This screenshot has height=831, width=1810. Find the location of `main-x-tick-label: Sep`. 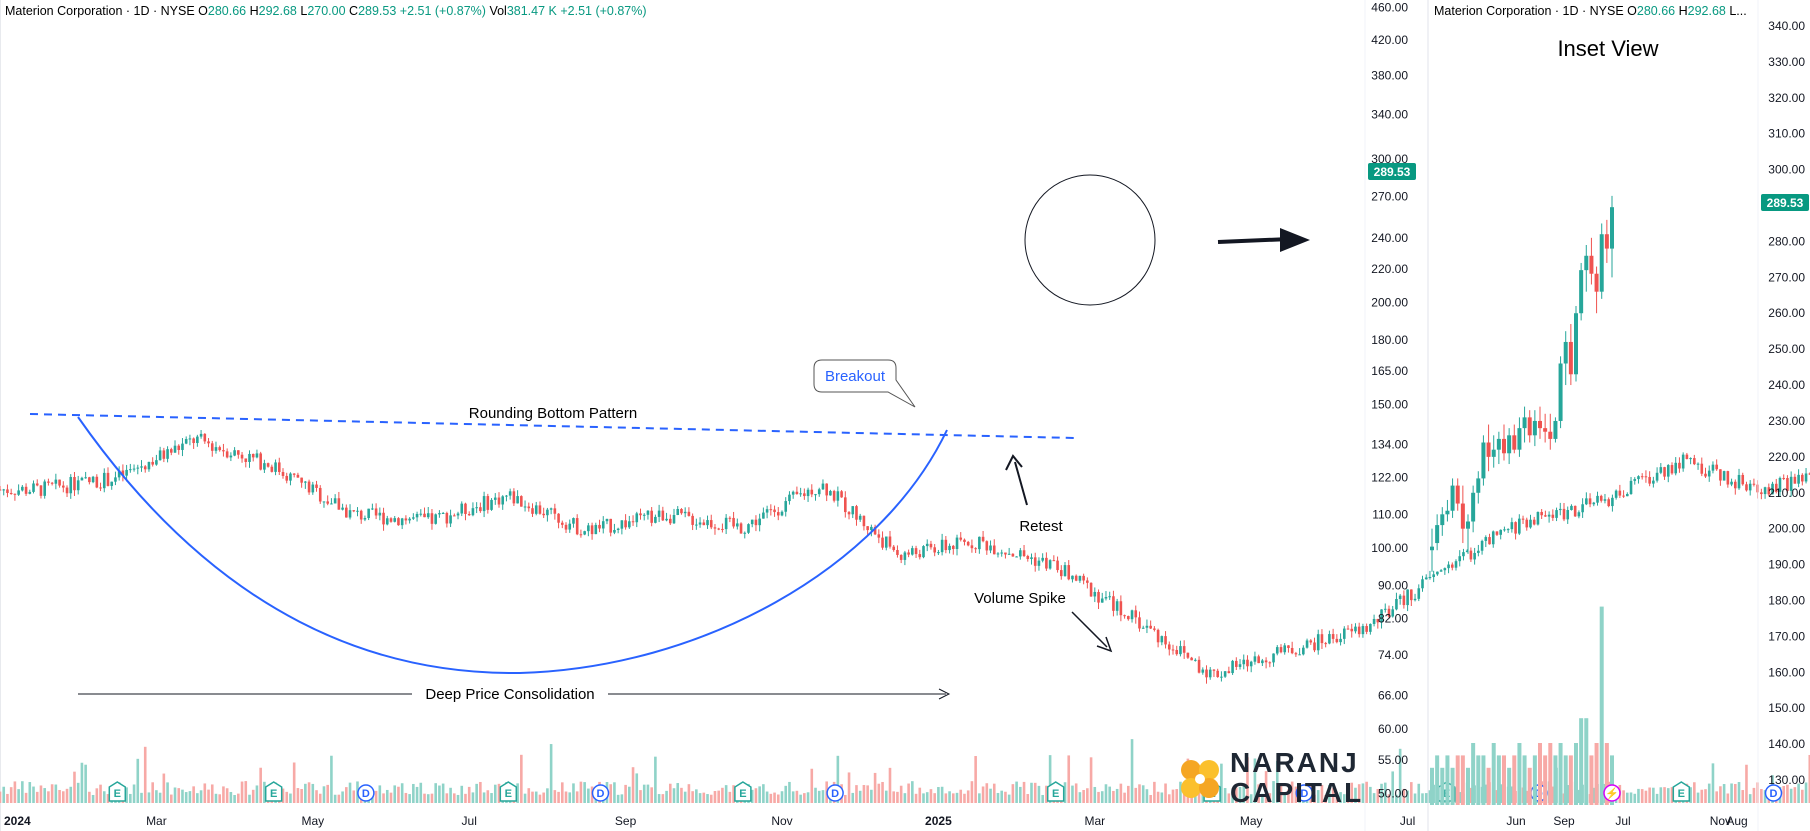

main-x-tick-label: Sep is located at coordinates (1564, 821).